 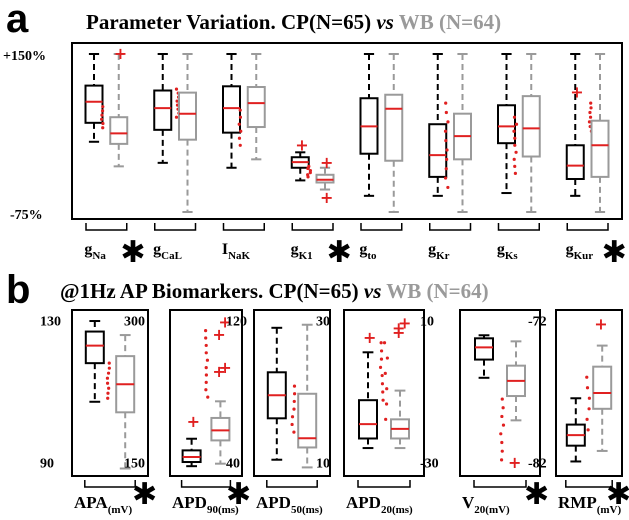 What do you see at coordinates (457, 133) in the screenshot?
I see `box-a-wb-gKr` at bounding box center [457, 133].